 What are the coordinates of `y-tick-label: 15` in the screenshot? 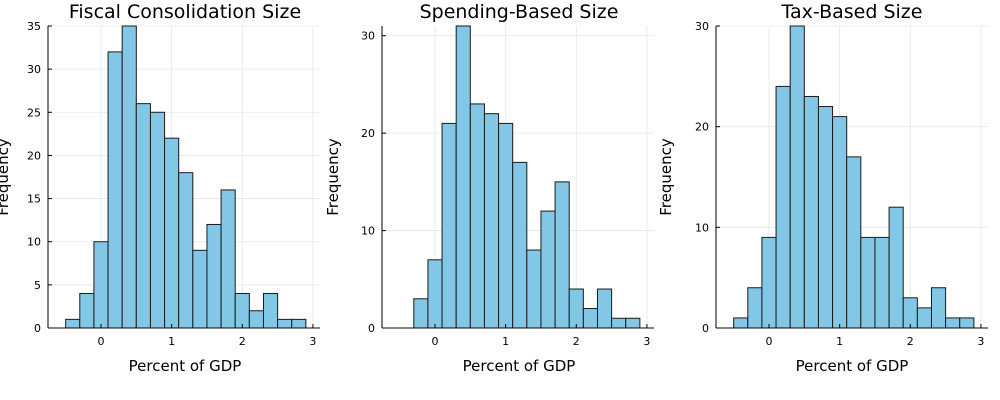 It's located at (34, 199).